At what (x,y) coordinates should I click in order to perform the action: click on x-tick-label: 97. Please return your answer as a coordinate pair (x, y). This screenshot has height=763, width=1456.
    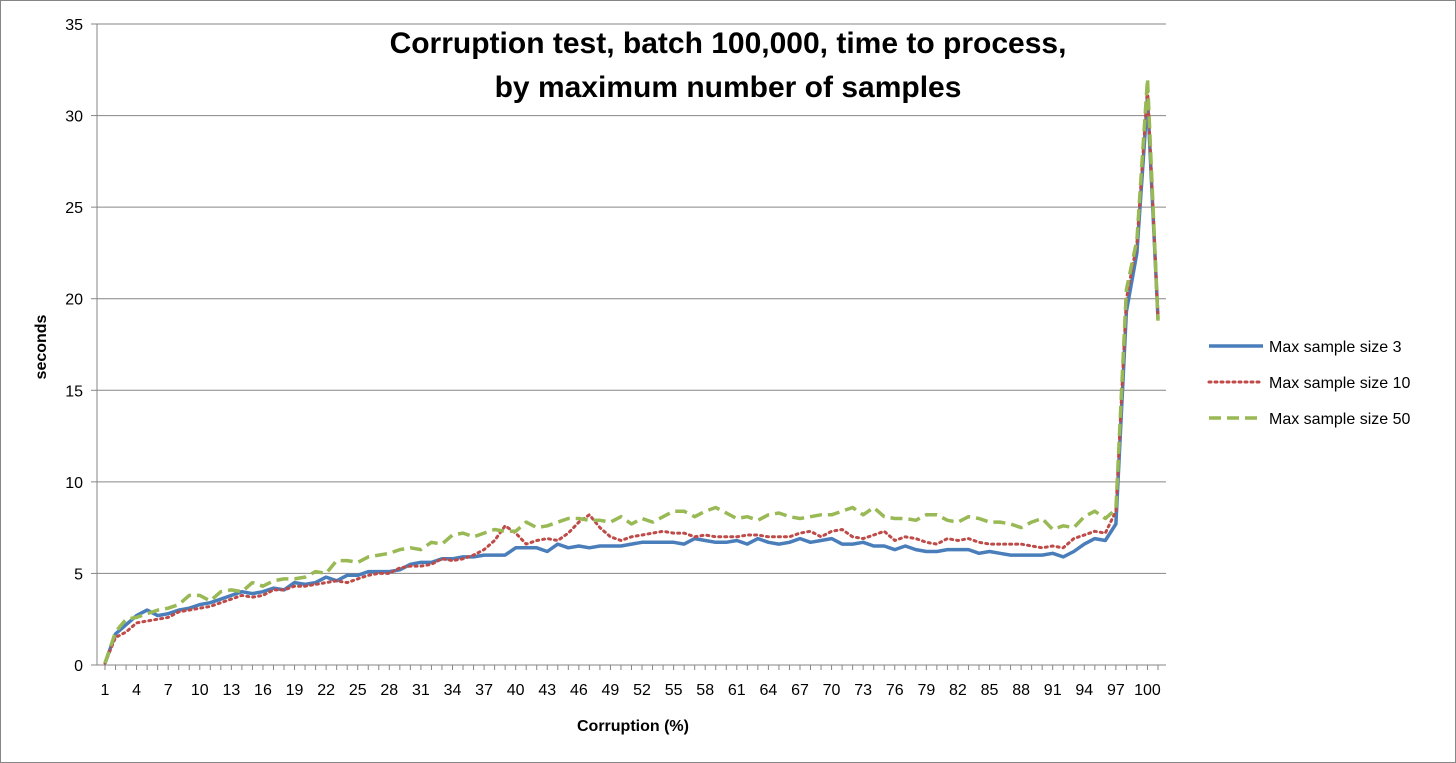
    Looking at the image, I should click on (1116, 690).